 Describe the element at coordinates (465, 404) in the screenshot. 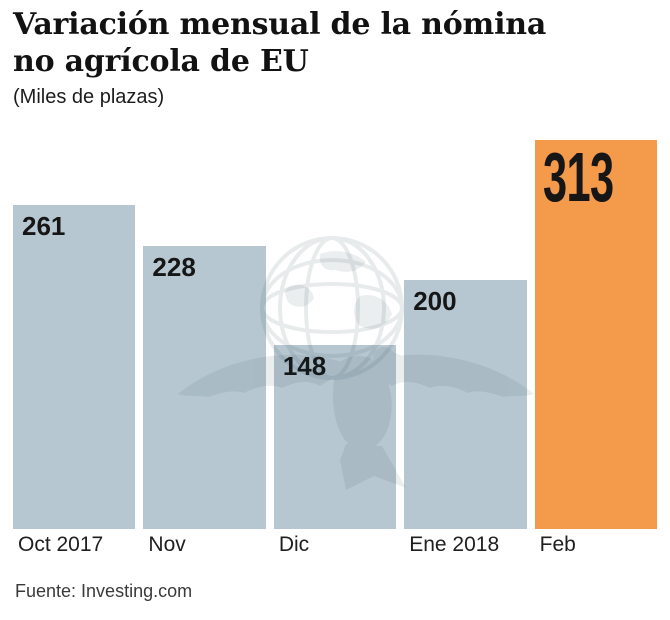

I see `bar-ene-2018: 200` at that location.